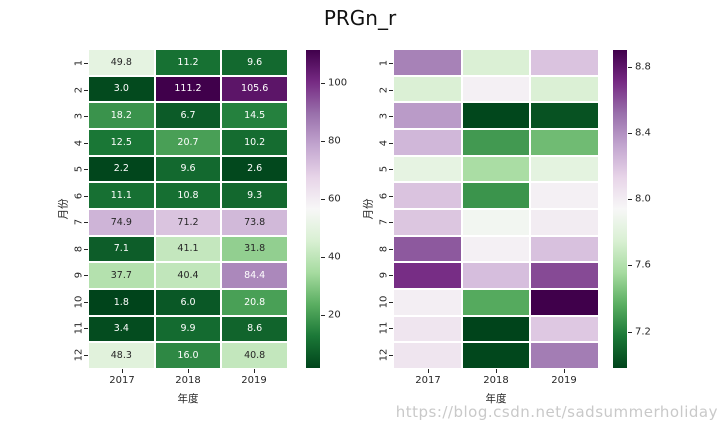 This screenshot has width=720, height=432. I want to click on colorbar-tick-label: 80, so click(334, 141).